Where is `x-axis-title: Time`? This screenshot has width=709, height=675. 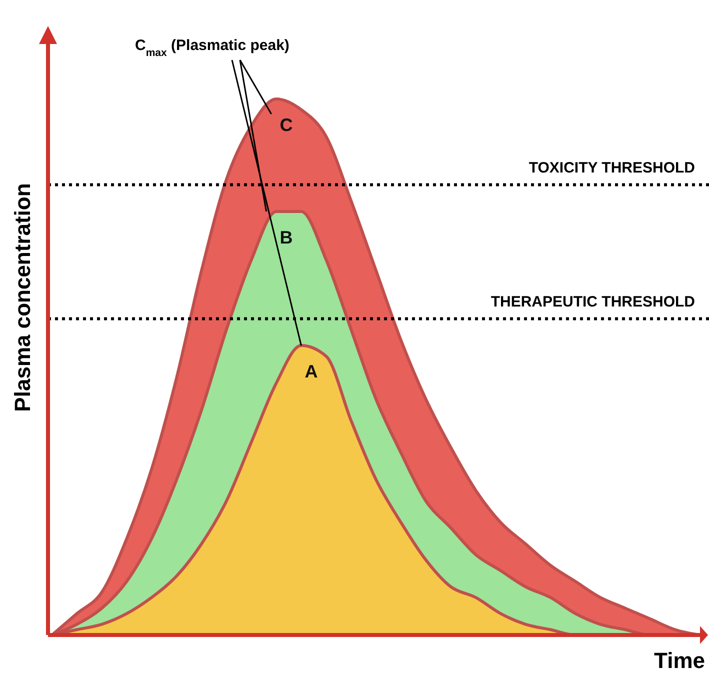
x-axis-title: Time is located at coordinates (679, 660).